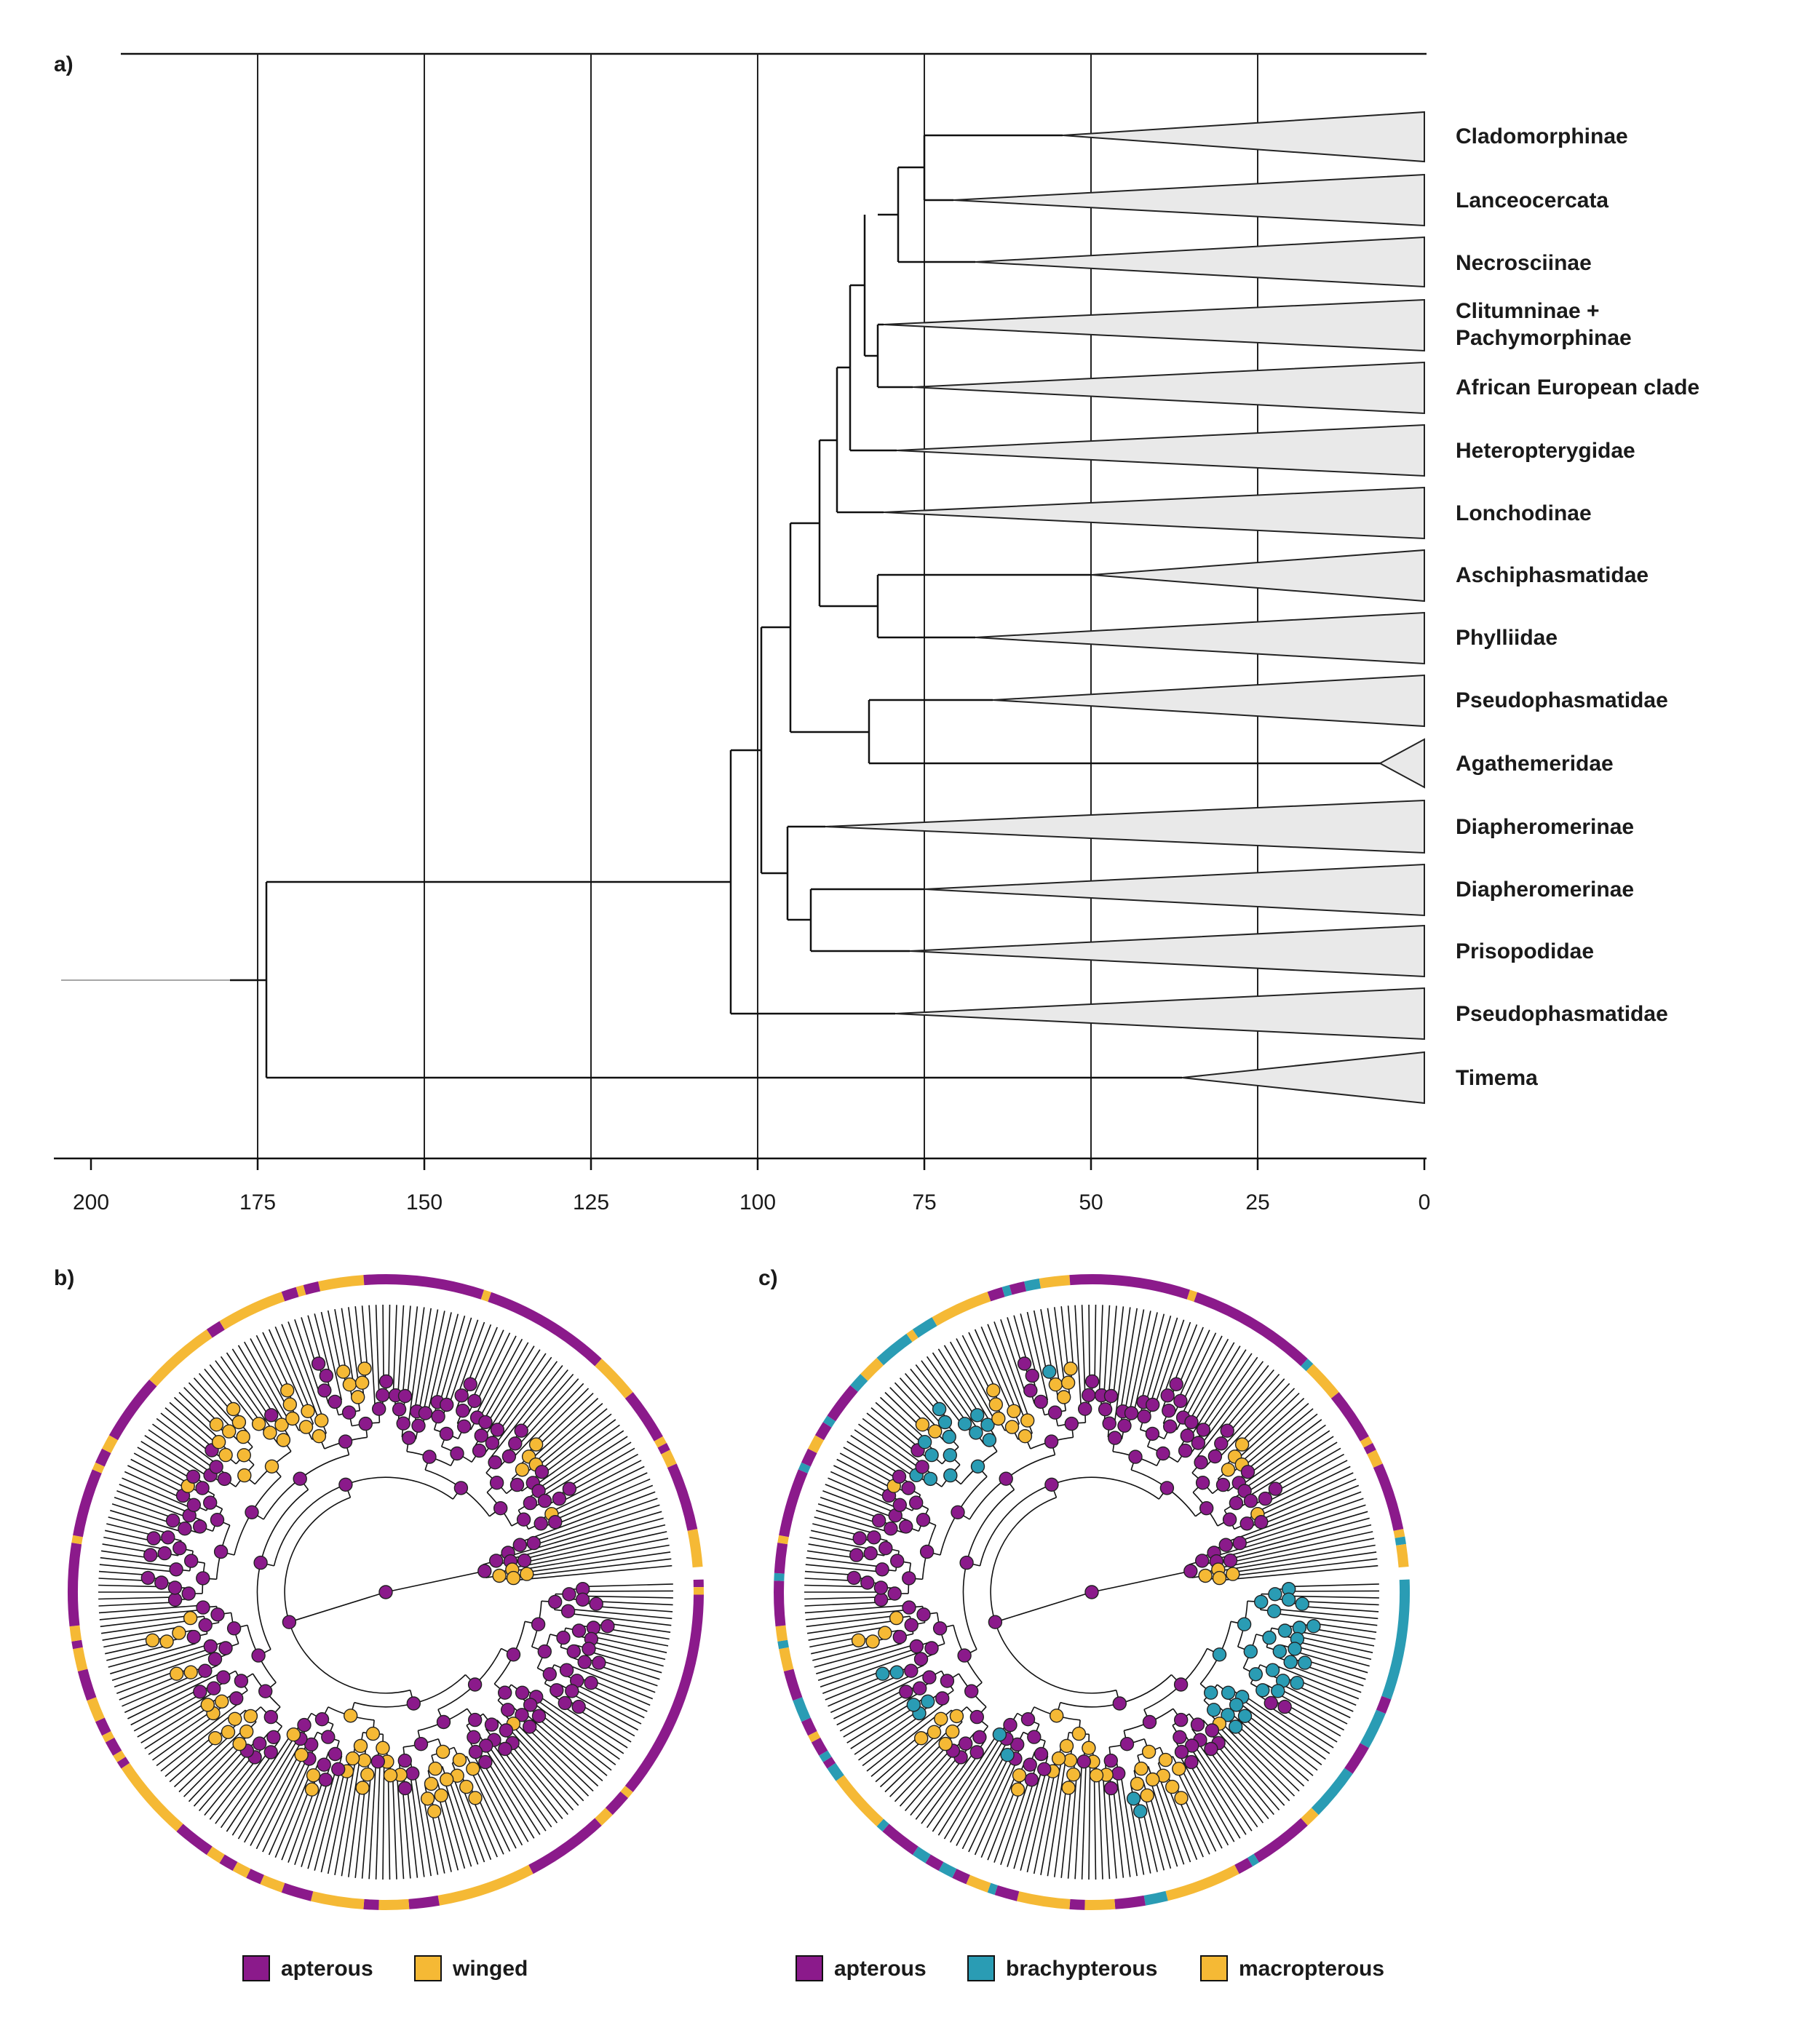 Image resolution: width=1805 pixels, height=2044 pixels. I want to click on circular-tree-c, so click(1092, 1592).